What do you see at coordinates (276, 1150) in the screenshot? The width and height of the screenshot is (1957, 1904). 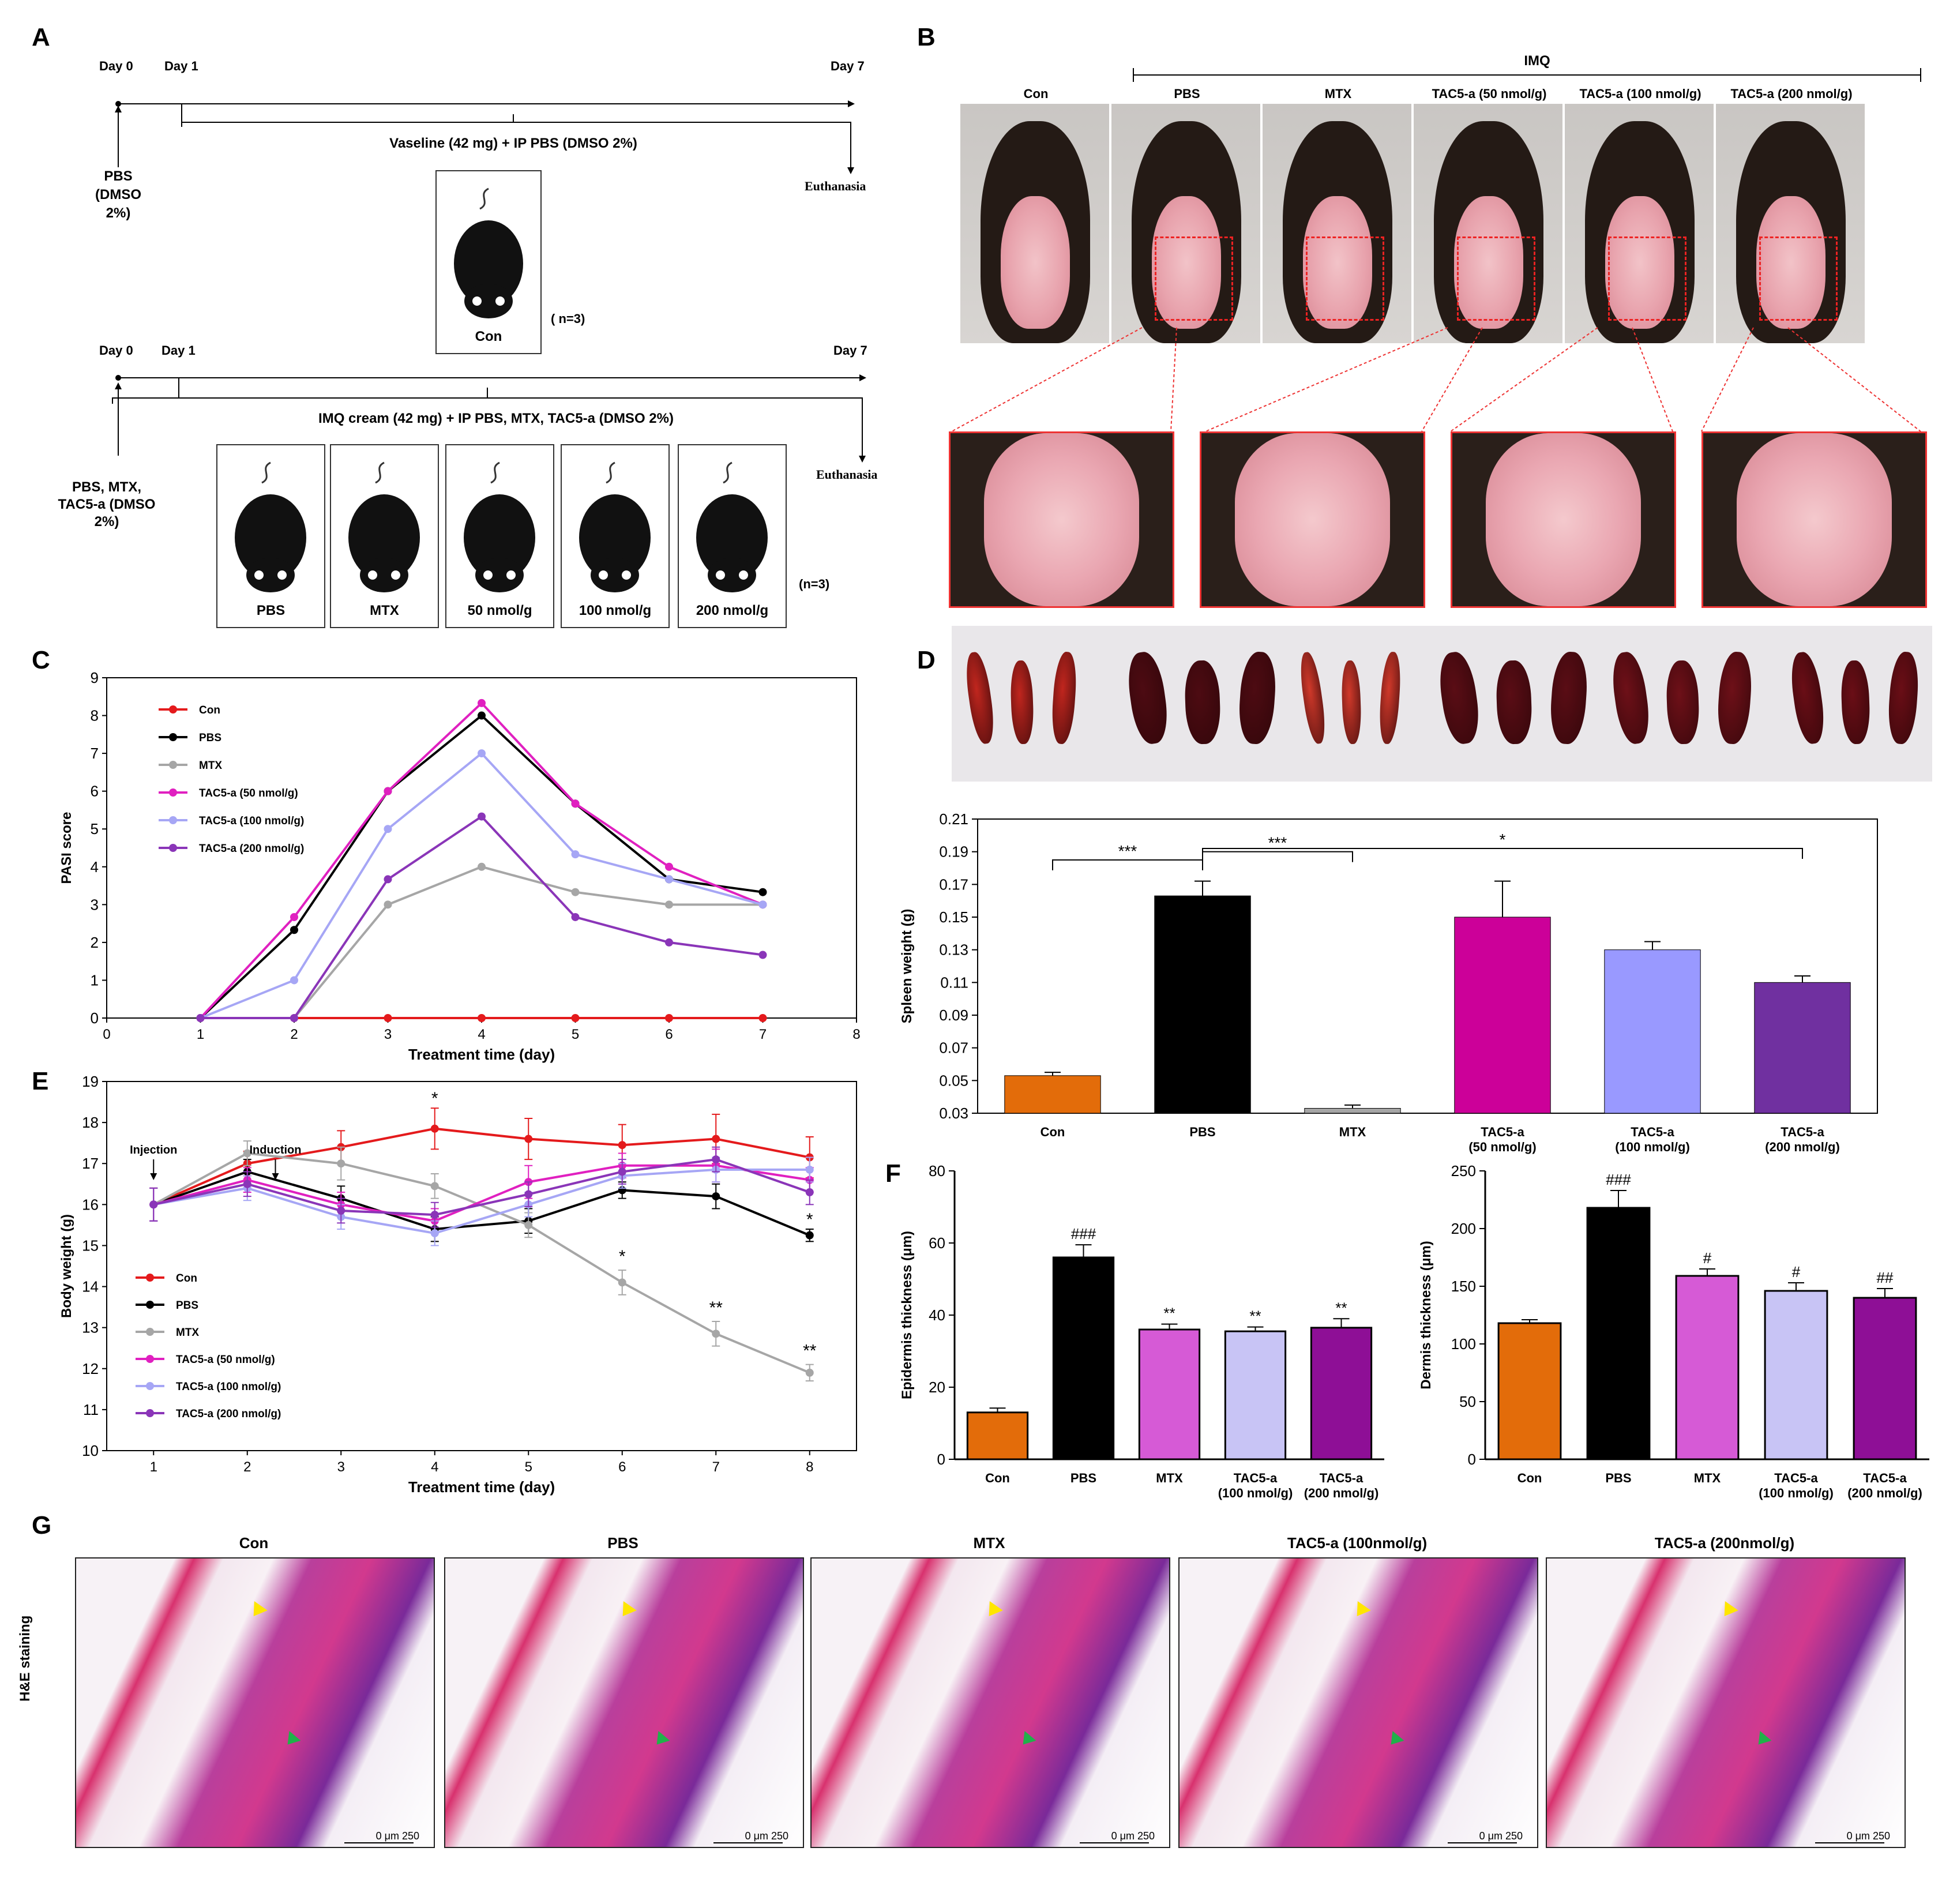 I see `annotation-label: Induction` at bounding box center [276, 1150].